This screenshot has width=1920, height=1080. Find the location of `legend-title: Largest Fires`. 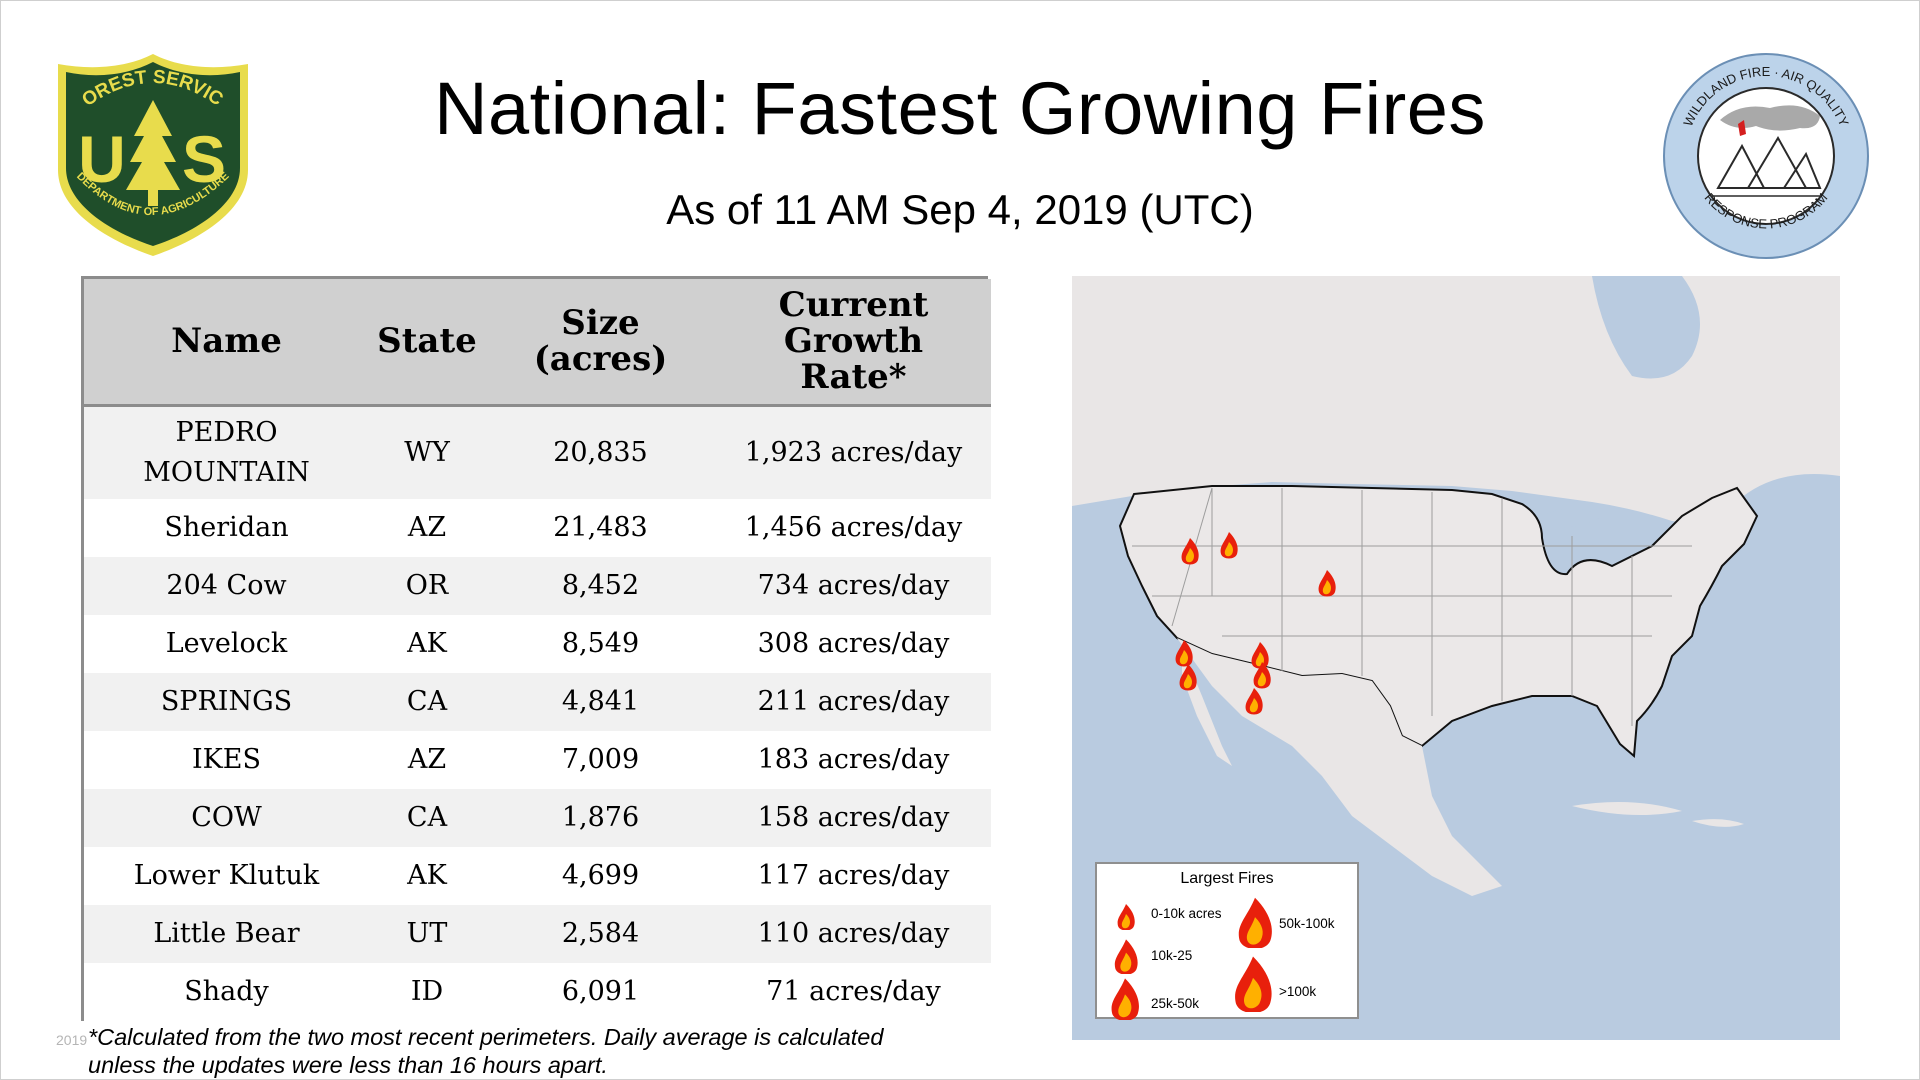

legend-title: Largest Fires is located at coordinates (1227, 878).